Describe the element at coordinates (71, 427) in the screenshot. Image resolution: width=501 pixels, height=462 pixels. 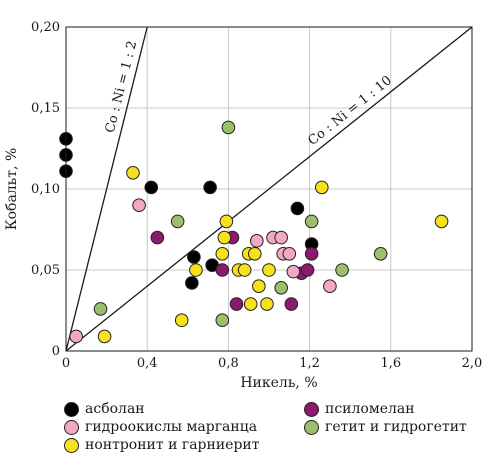
I see `legend-marker-manganese-hydroxides` at that location.